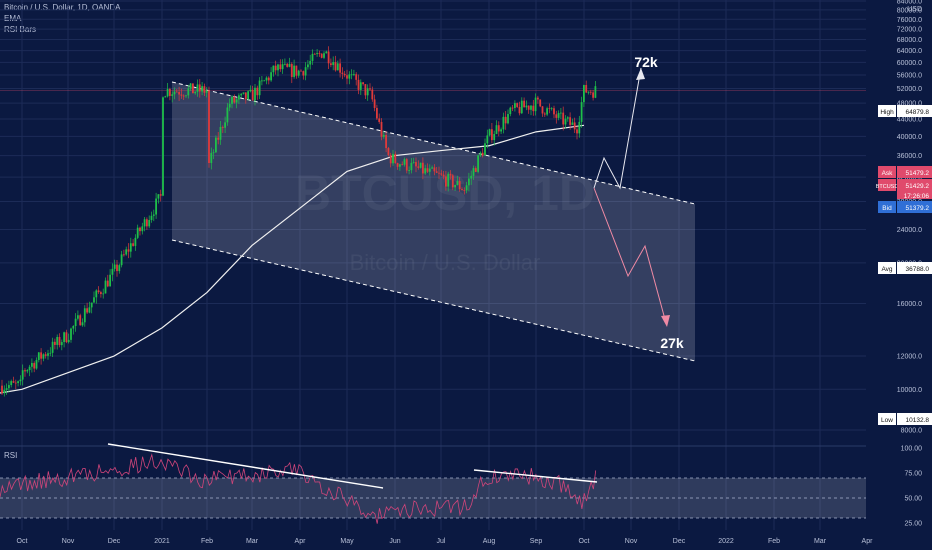  What do you see at coordinates (68, 541) in the screenshot?
I see `time-tick-label: Nov` at bounding box center [68, 541].